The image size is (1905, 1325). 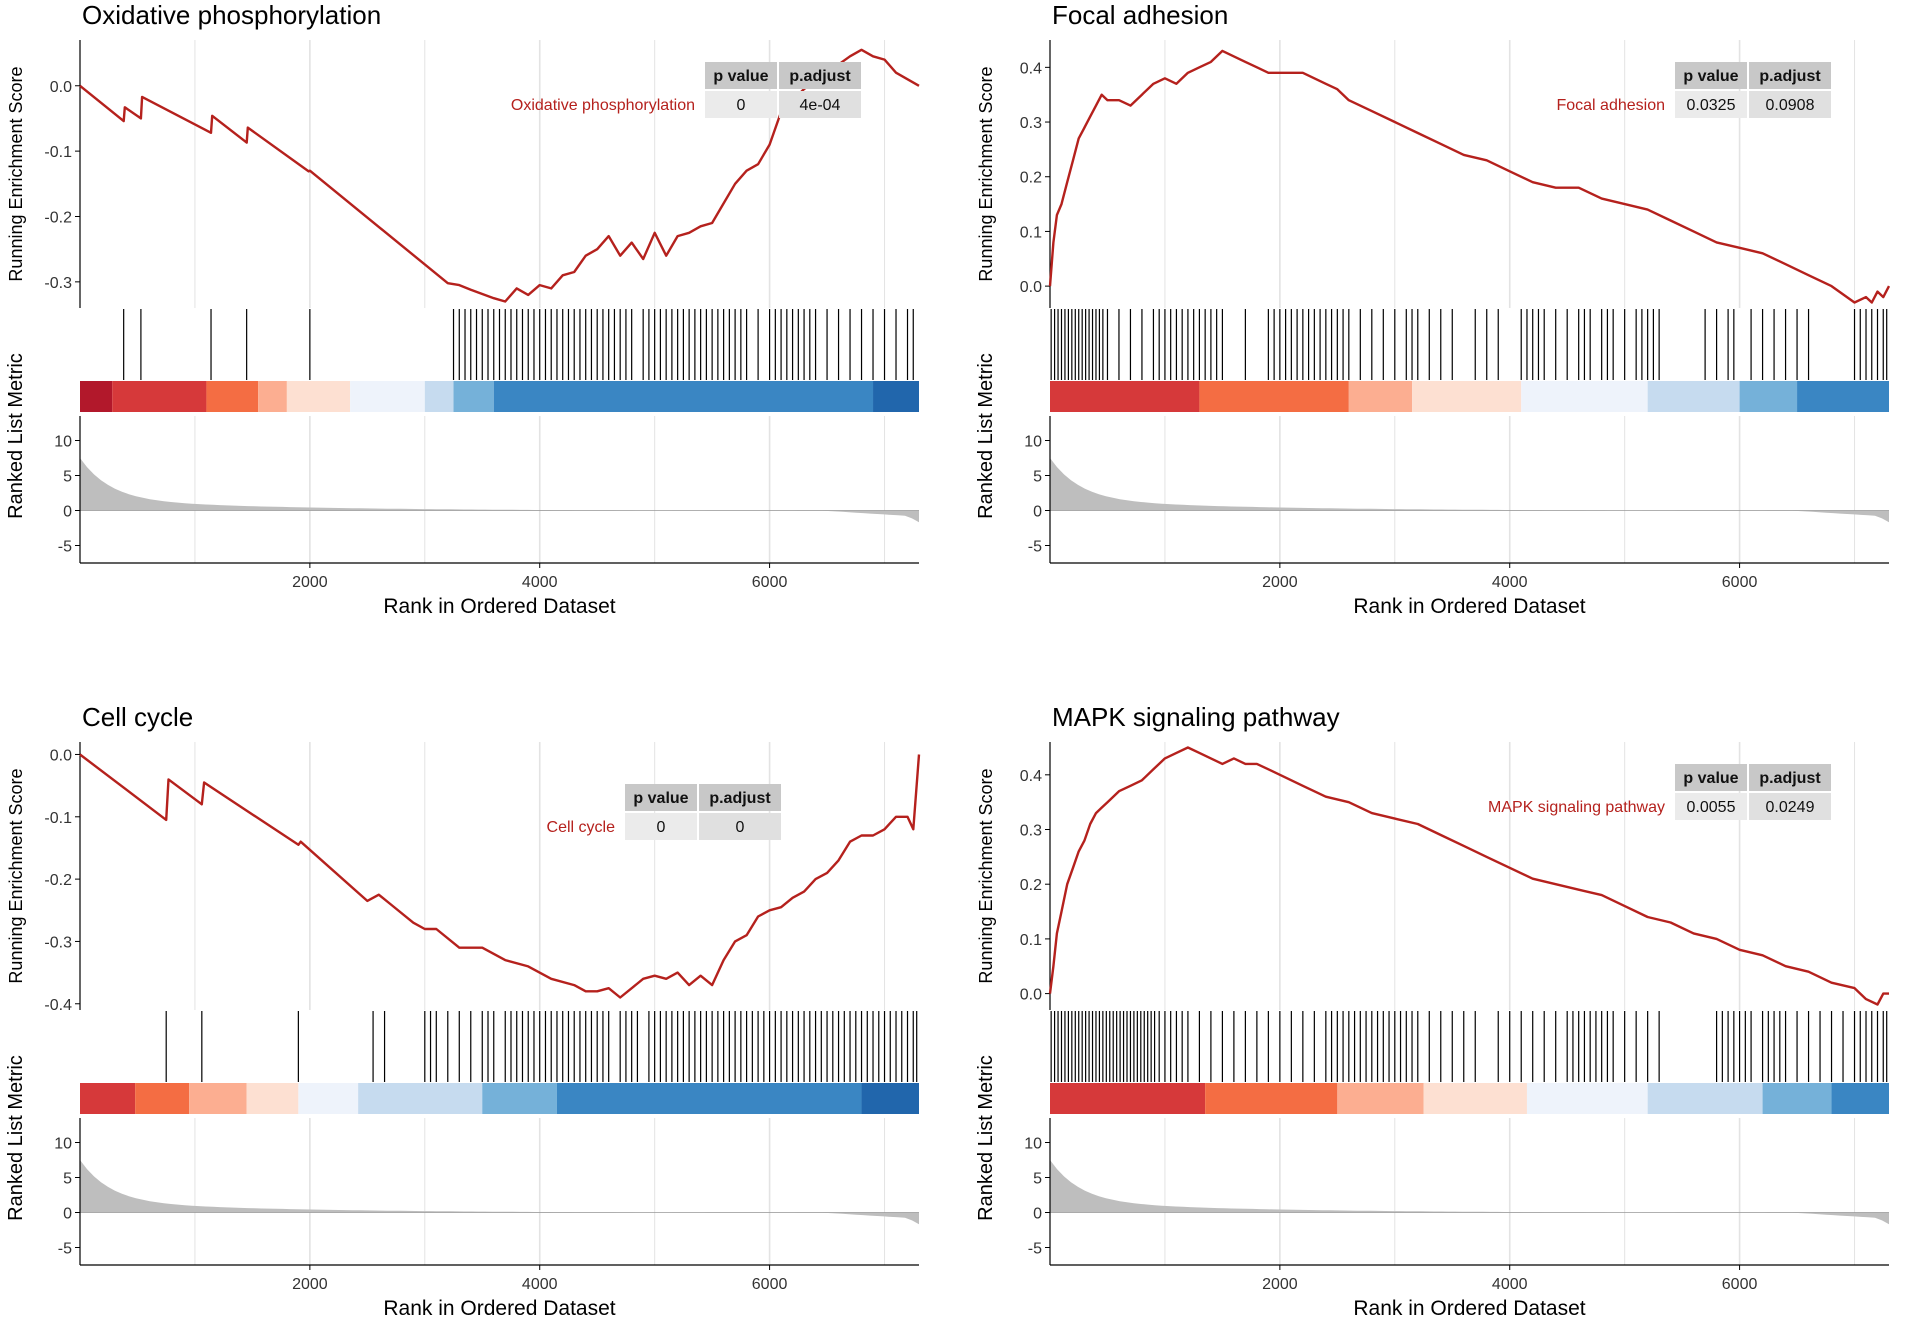 I want to click on es-ytick-label: -0.4, so click(x=58, y=1005).